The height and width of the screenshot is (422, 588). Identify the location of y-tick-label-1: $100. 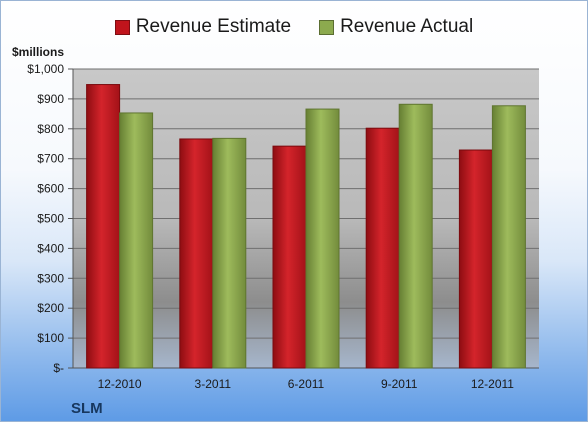
(50, 338).